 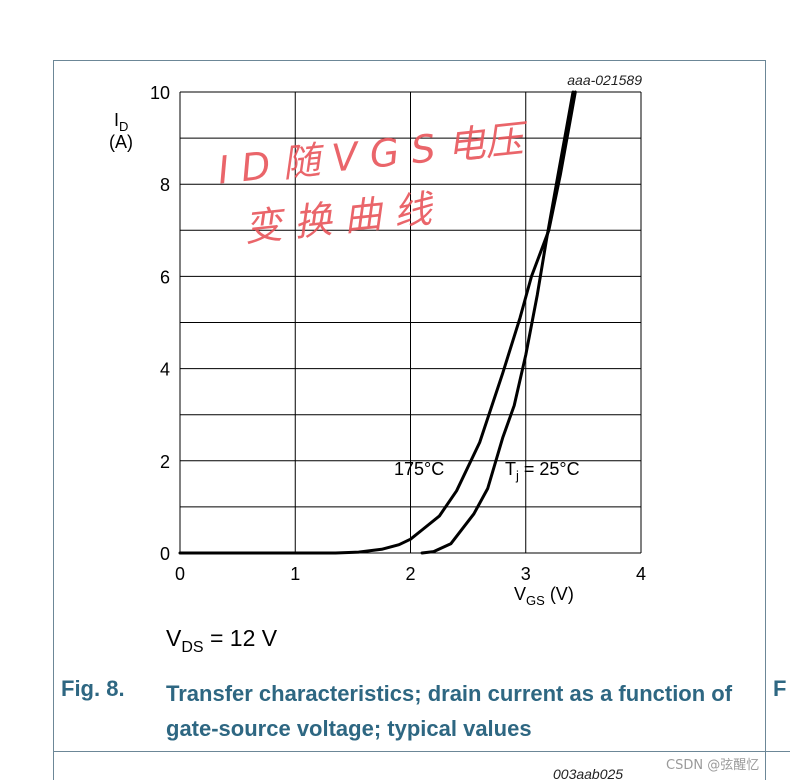 I want to click on csdn-watermark: CSDN @弦醒忆, so click(x=713, y=765).